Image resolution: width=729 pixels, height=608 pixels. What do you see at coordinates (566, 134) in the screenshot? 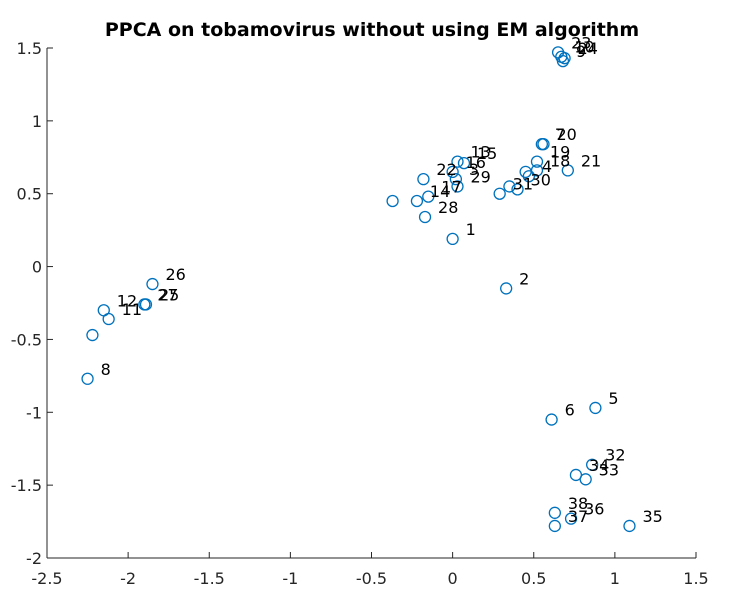
I see `data-label-20: 20` at bounding box center [566, 134].